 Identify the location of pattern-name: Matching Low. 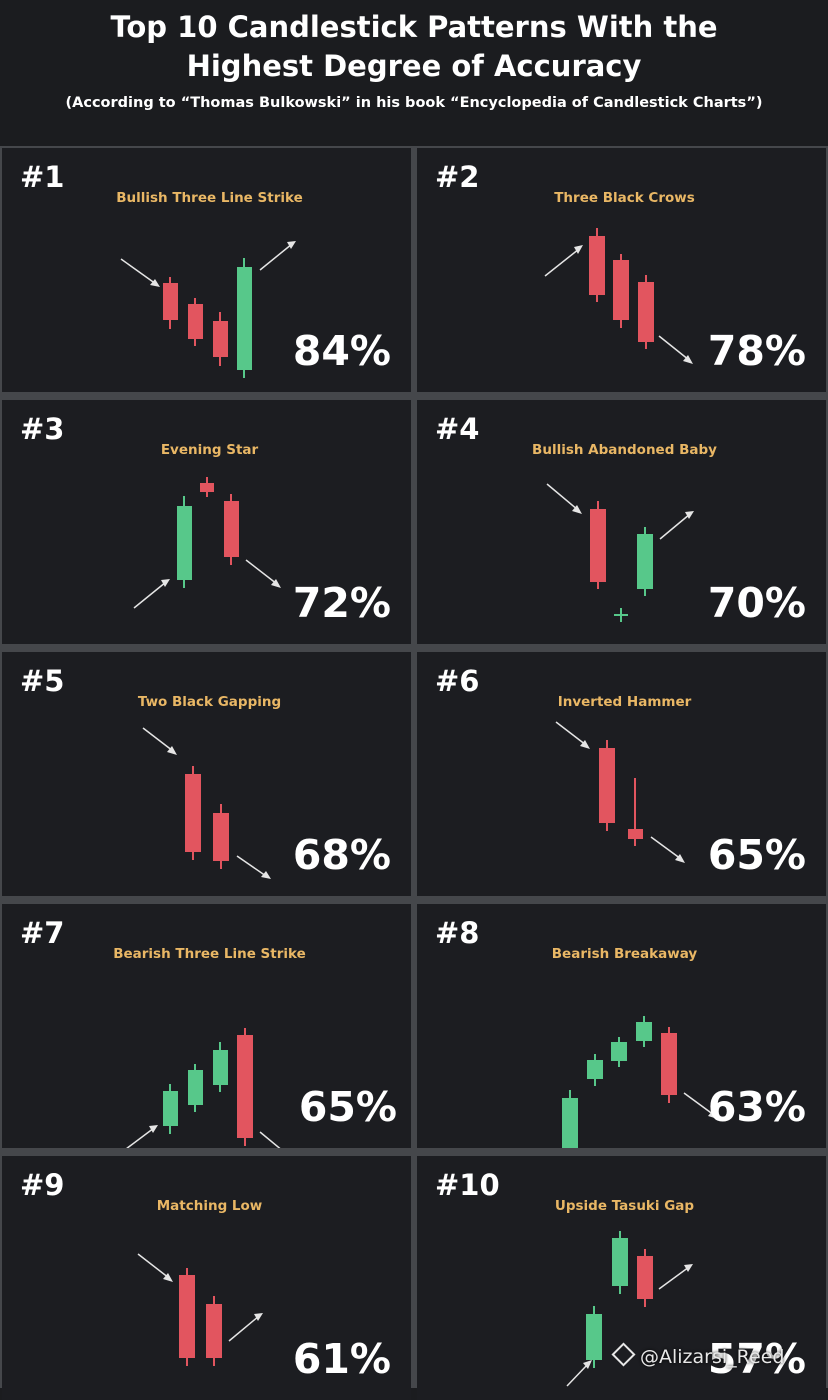
(209, 1206).